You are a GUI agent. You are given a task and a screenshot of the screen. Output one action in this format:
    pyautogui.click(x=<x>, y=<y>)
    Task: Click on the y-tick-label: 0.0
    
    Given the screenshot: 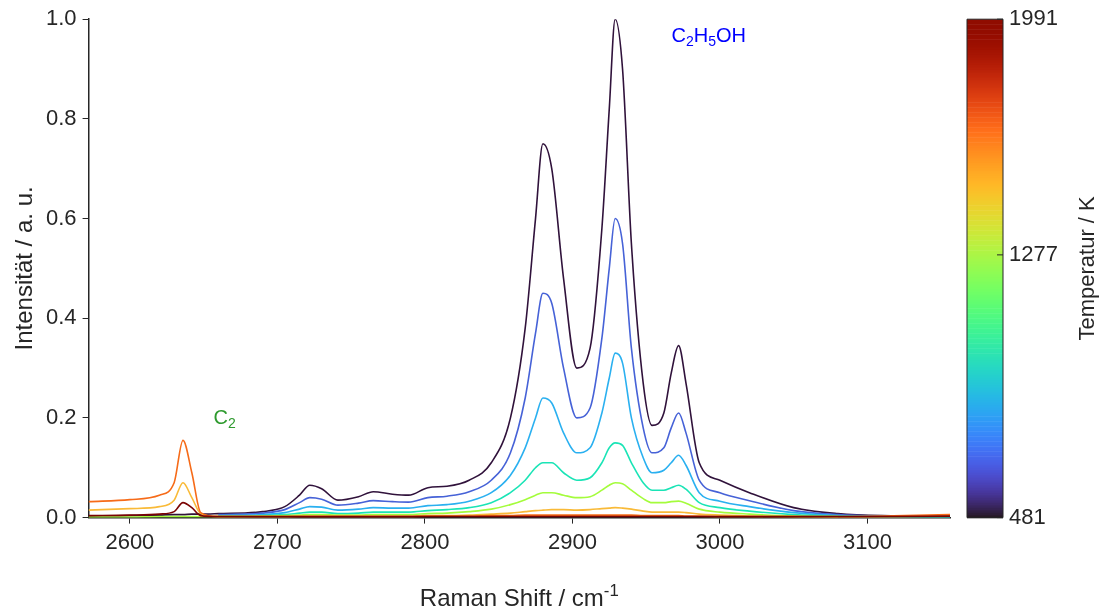 What is the action you would take?
    pyautogui.click(x=61, y=516)
    